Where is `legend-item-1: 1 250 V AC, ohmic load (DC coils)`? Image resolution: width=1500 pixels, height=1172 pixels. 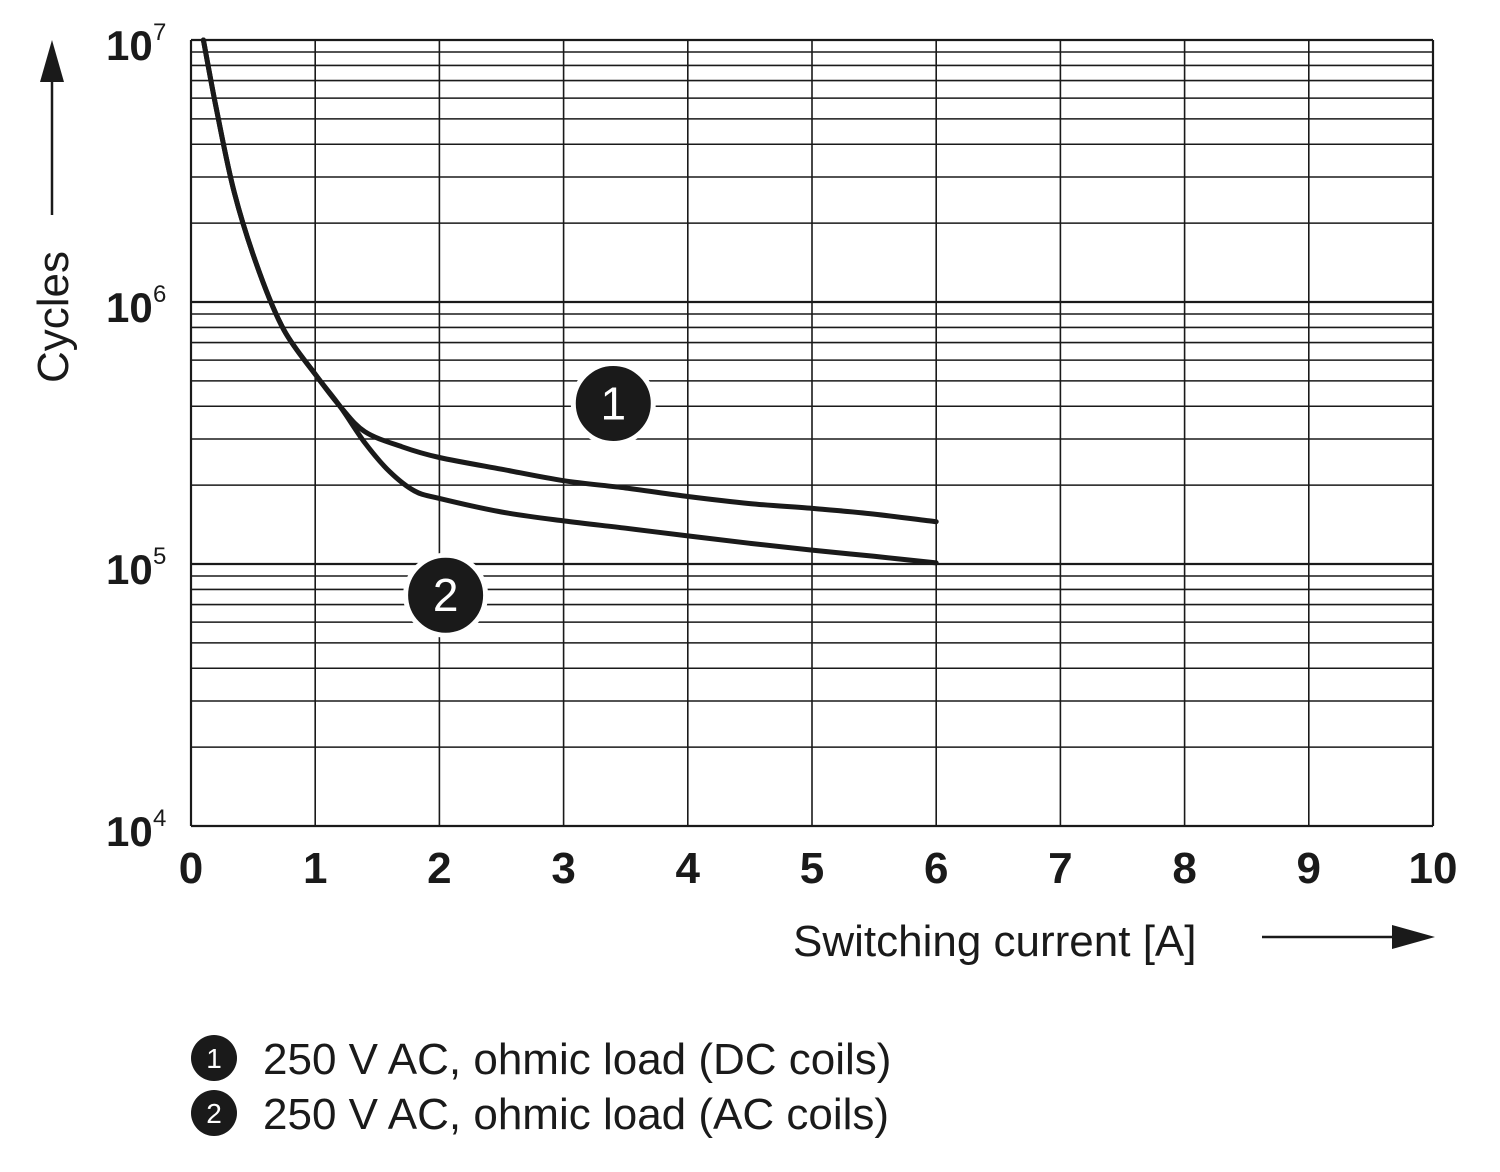
legend-item-1: 1 250 V AC, ohmic load (DC coils) is located at coordinates (541, 1059).